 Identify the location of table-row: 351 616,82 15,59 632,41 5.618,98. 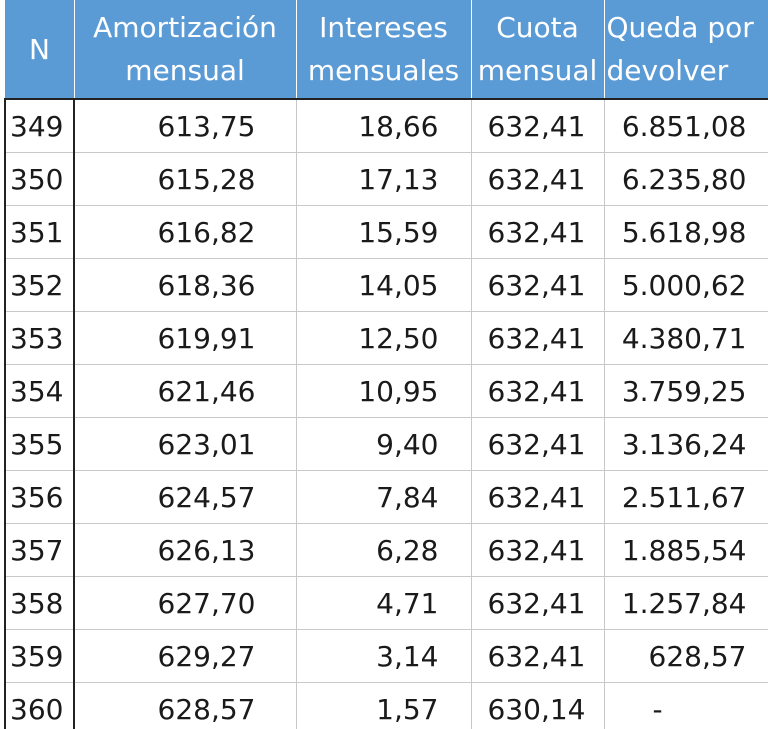
(386, 232).